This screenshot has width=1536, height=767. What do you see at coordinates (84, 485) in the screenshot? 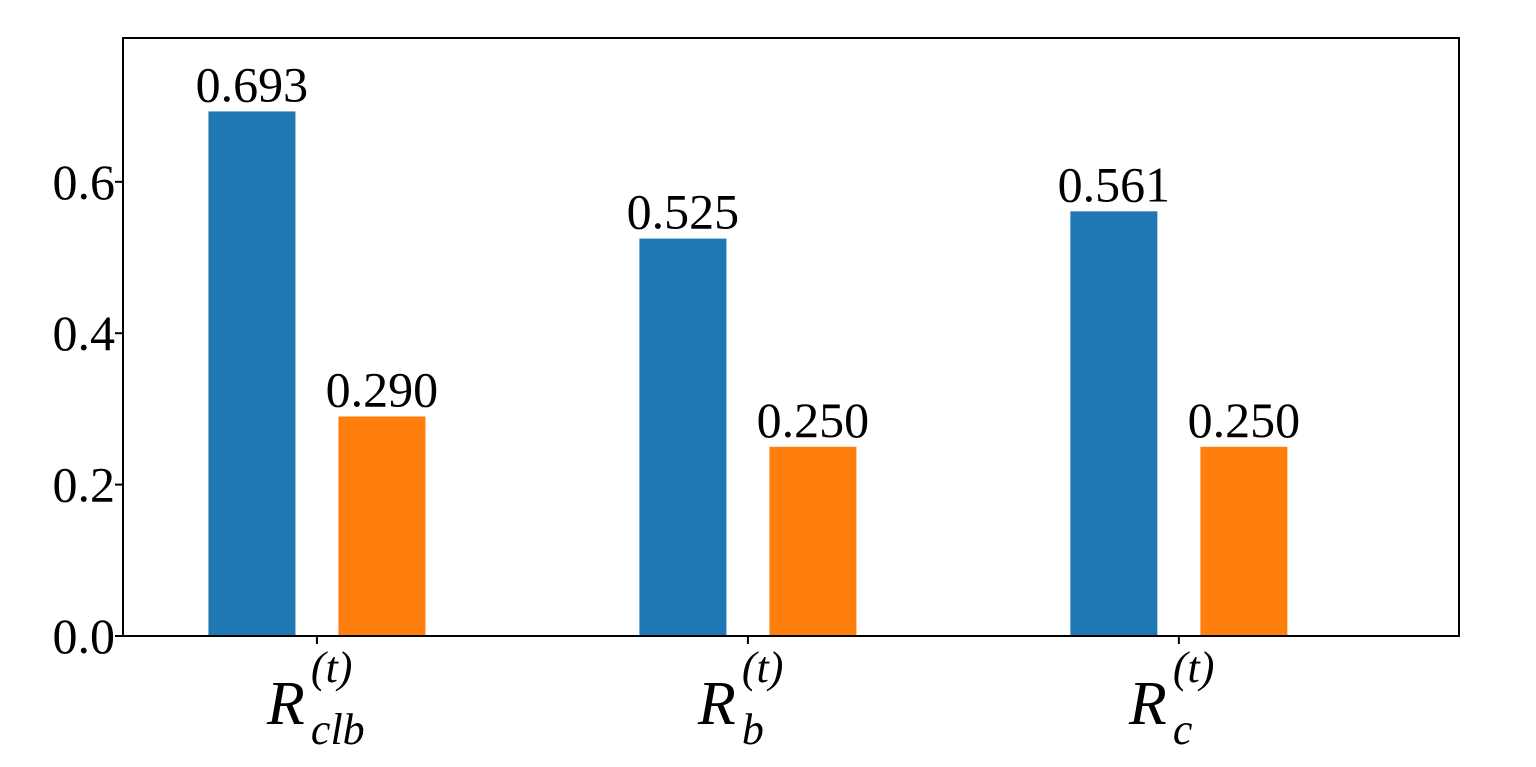
I see `y-tick-label: 0.2` at bounding box center [84, 485].